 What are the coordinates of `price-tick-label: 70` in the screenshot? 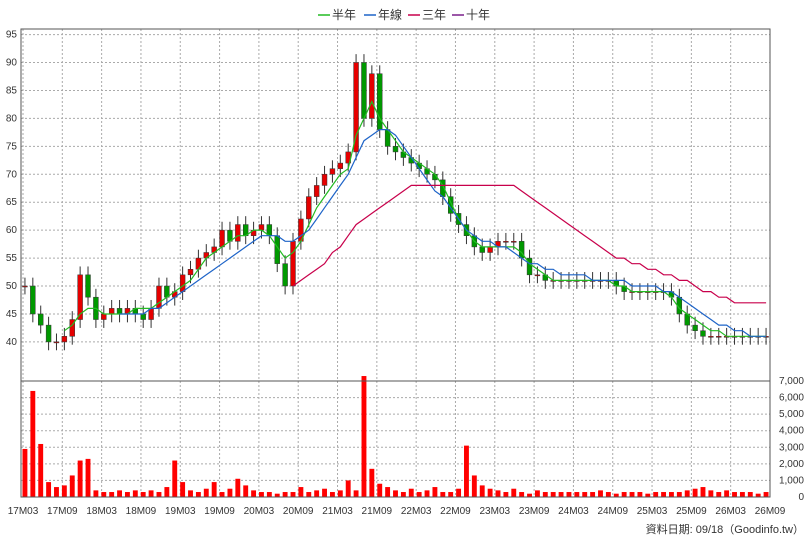 It's located at (12, 174).